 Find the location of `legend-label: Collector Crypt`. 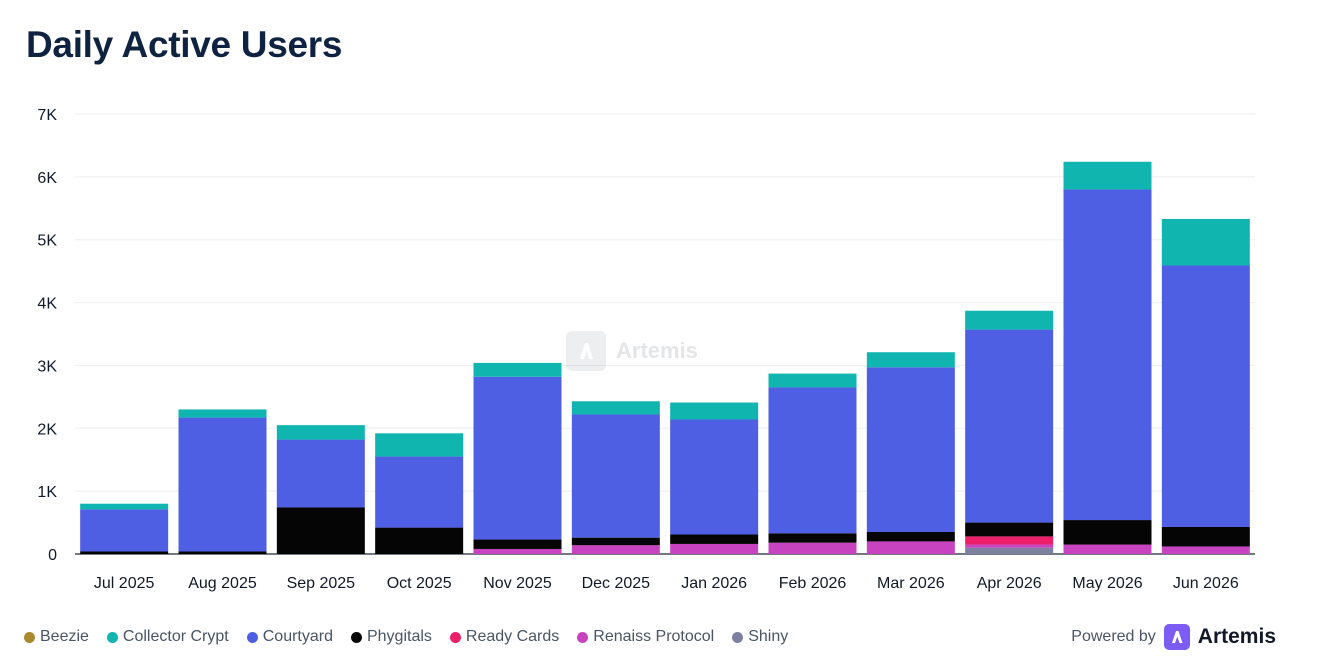

legend-label: Collector Crypt is located at coordinates (175, 636).